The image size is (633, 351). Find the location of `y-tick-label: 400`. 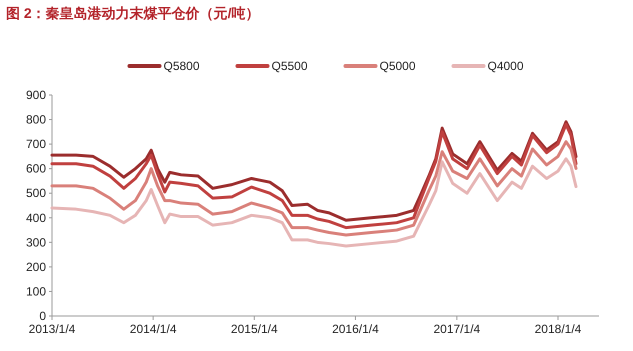

y-tick-label: 400 is located at coordinates (36, 217).